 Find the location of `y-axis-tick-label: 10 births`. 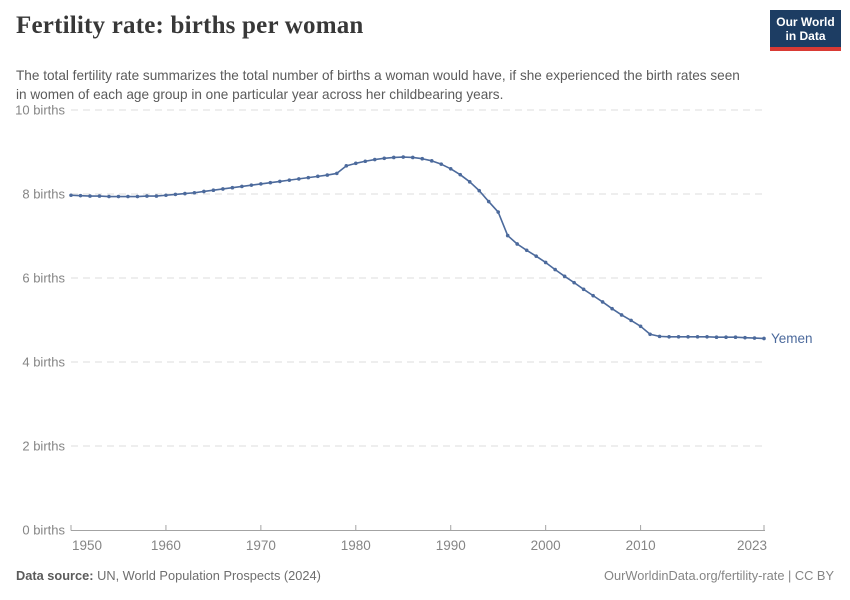

y-axis-tick-label: 10 births is located at coordinates (40, 110).